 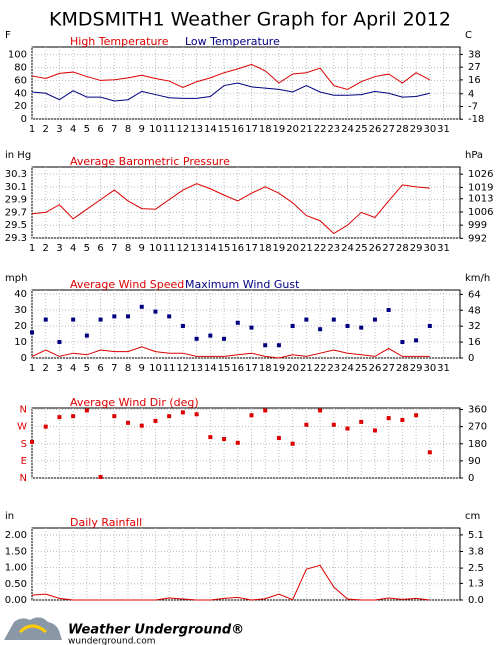 What do you see at coordinates (16, 238) in the screenshot?
I see `y-tick-label: 29.3` at bounding box center [16, 238].